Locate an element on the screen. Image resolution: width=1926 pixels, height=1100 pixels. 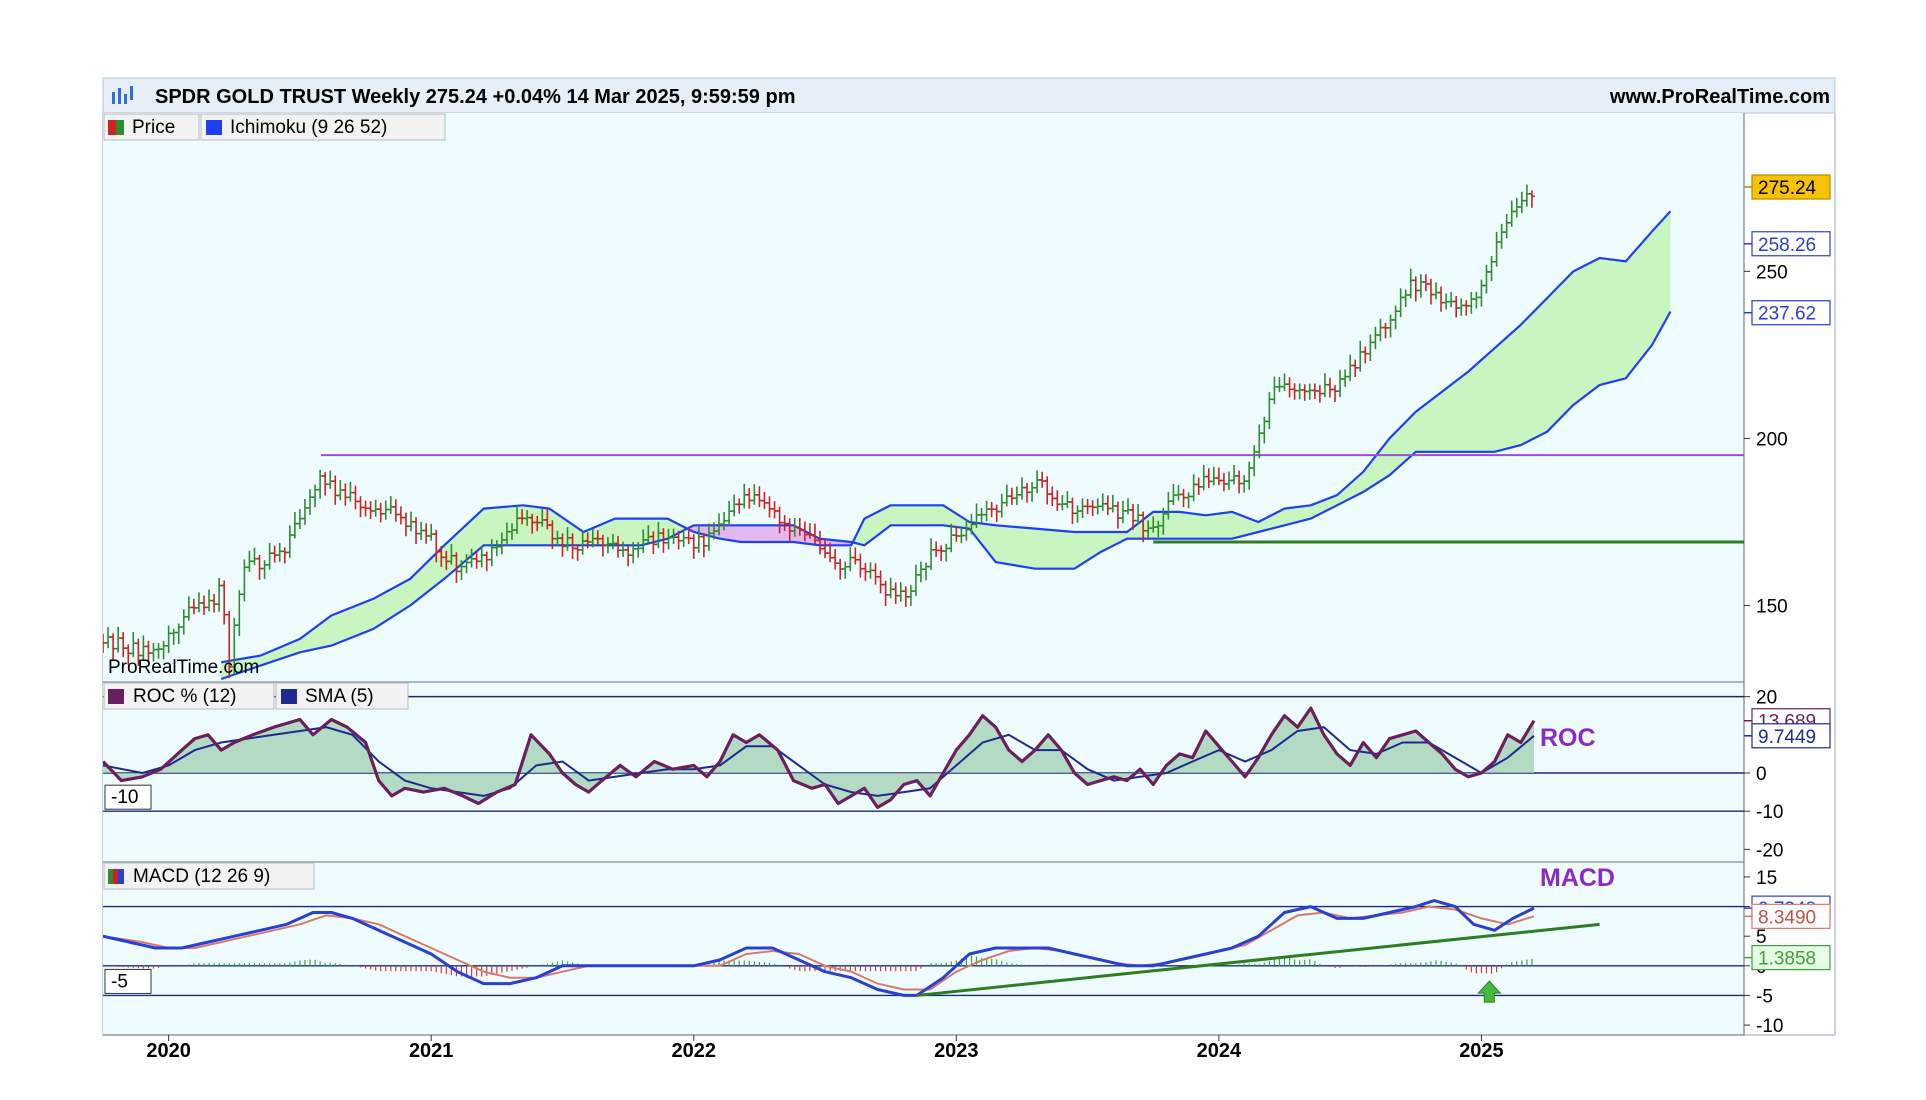
roc-boxed-tick: -10 is located at coordinates (124, 797).